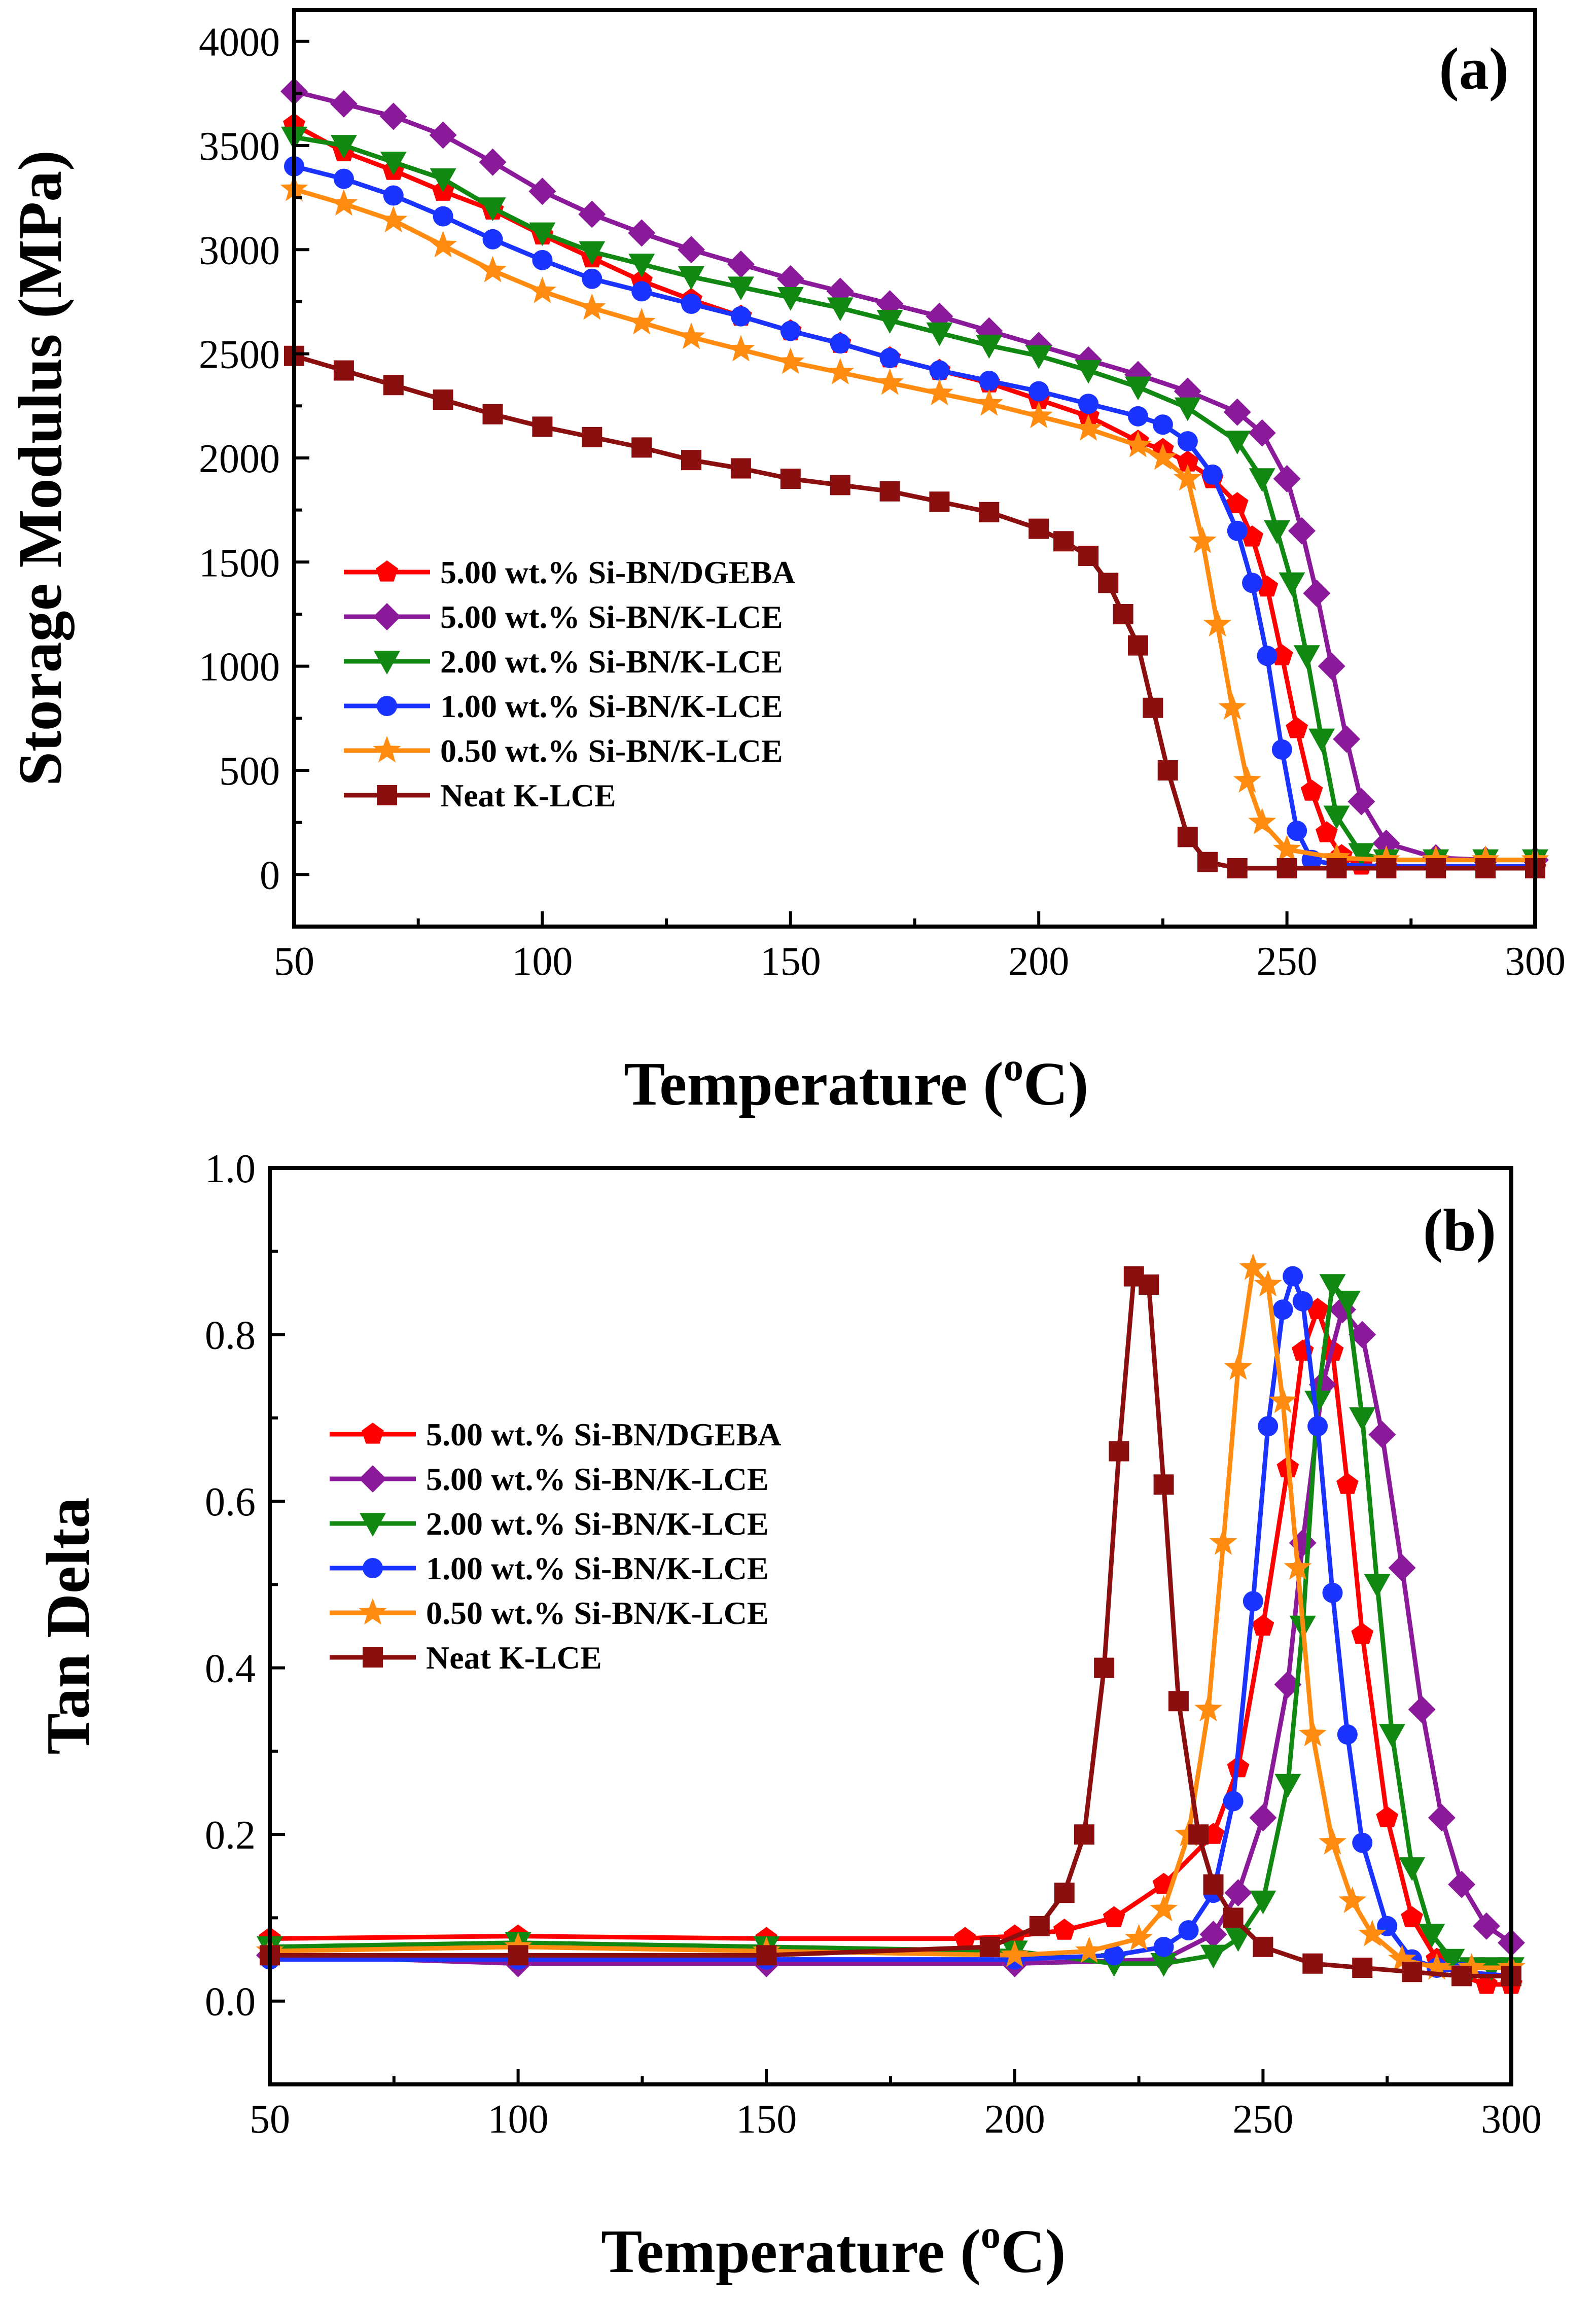 The image size is (1596, 2304). What do you see at coordinates (230, 1835) in the screenshot?
I see `y-tick-label: 0.2` at bounding box center [230, 1835].